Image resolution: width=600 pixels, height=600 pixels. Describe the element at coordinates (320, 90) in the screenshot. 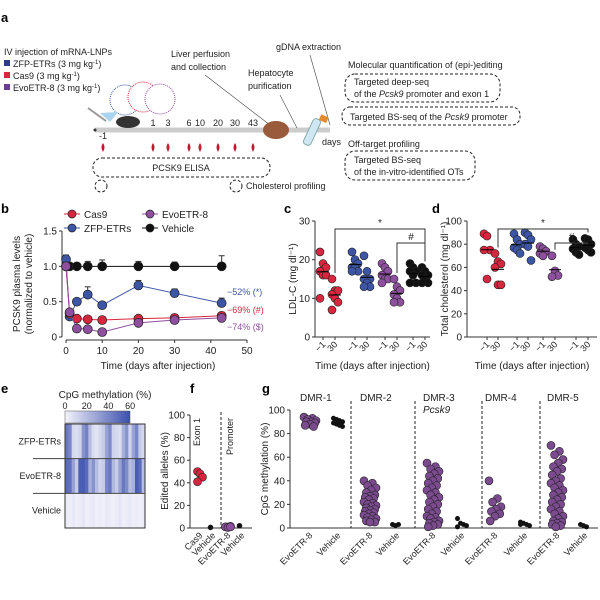

I see `pointer-line` at that location.